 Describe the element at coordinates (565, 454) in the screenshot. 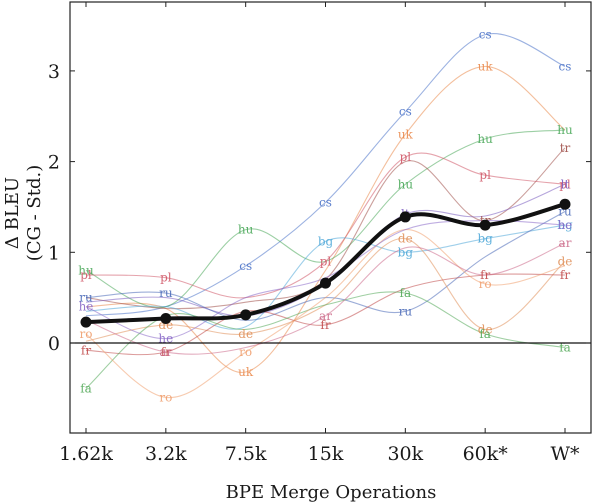

I see `x-tick-label: W*` at that location.